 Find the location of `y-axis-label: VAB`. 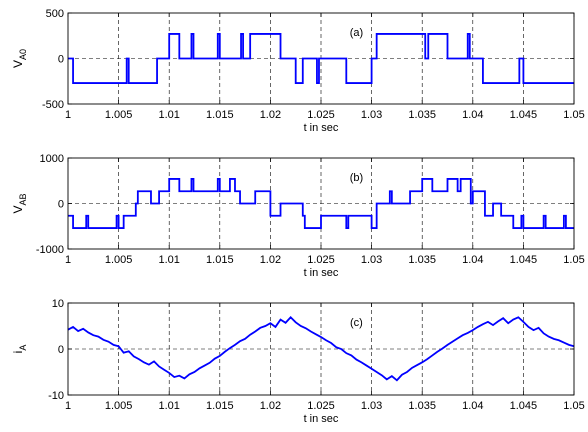

y-axis-label: VAB is located at coordinates (19, 203).